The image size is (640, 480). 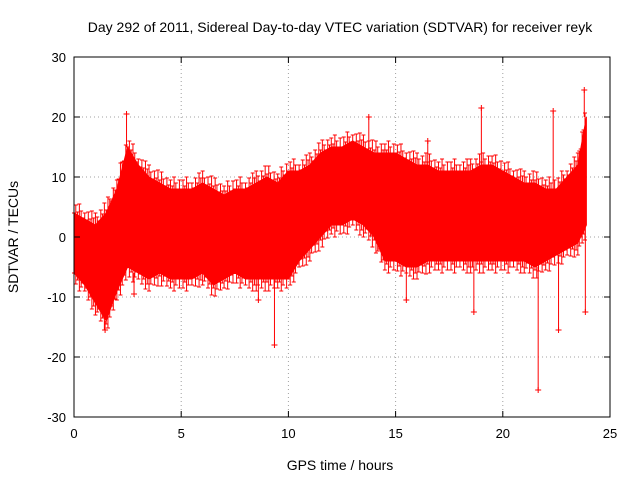 What do you see at coordinates (503, 433) in the screenshot?
I see `x-tick-label: 20` at bounding box center [503, 433].